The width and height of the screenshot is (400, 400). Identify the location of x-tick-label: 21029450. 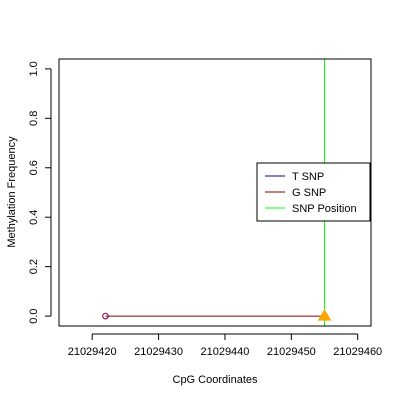
(291, 352).